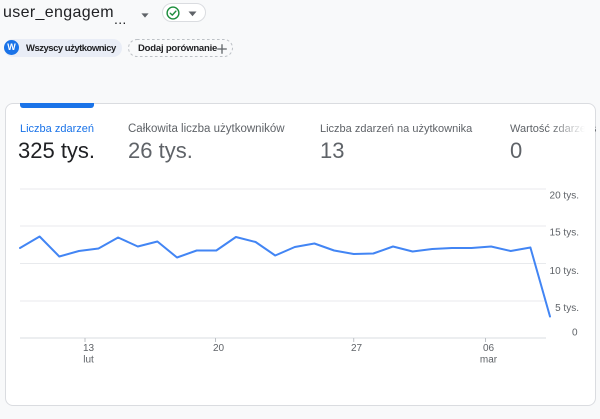  I want to click on svg-text: 27, so click(357, 348).